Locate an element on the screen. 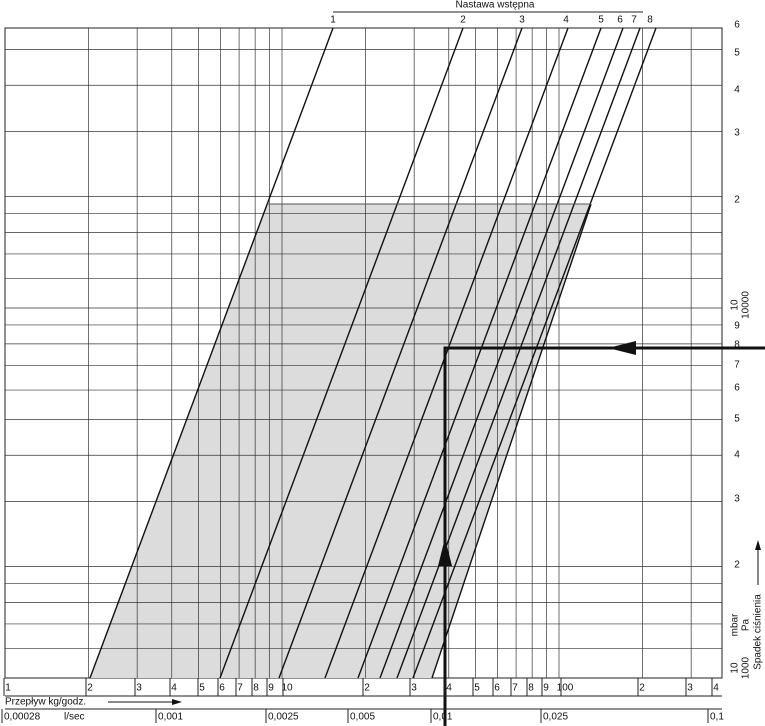 The width and height of the screenshot is (765, 726). lsec-tick-label: 0,005 is located at coordinates (362, 717).